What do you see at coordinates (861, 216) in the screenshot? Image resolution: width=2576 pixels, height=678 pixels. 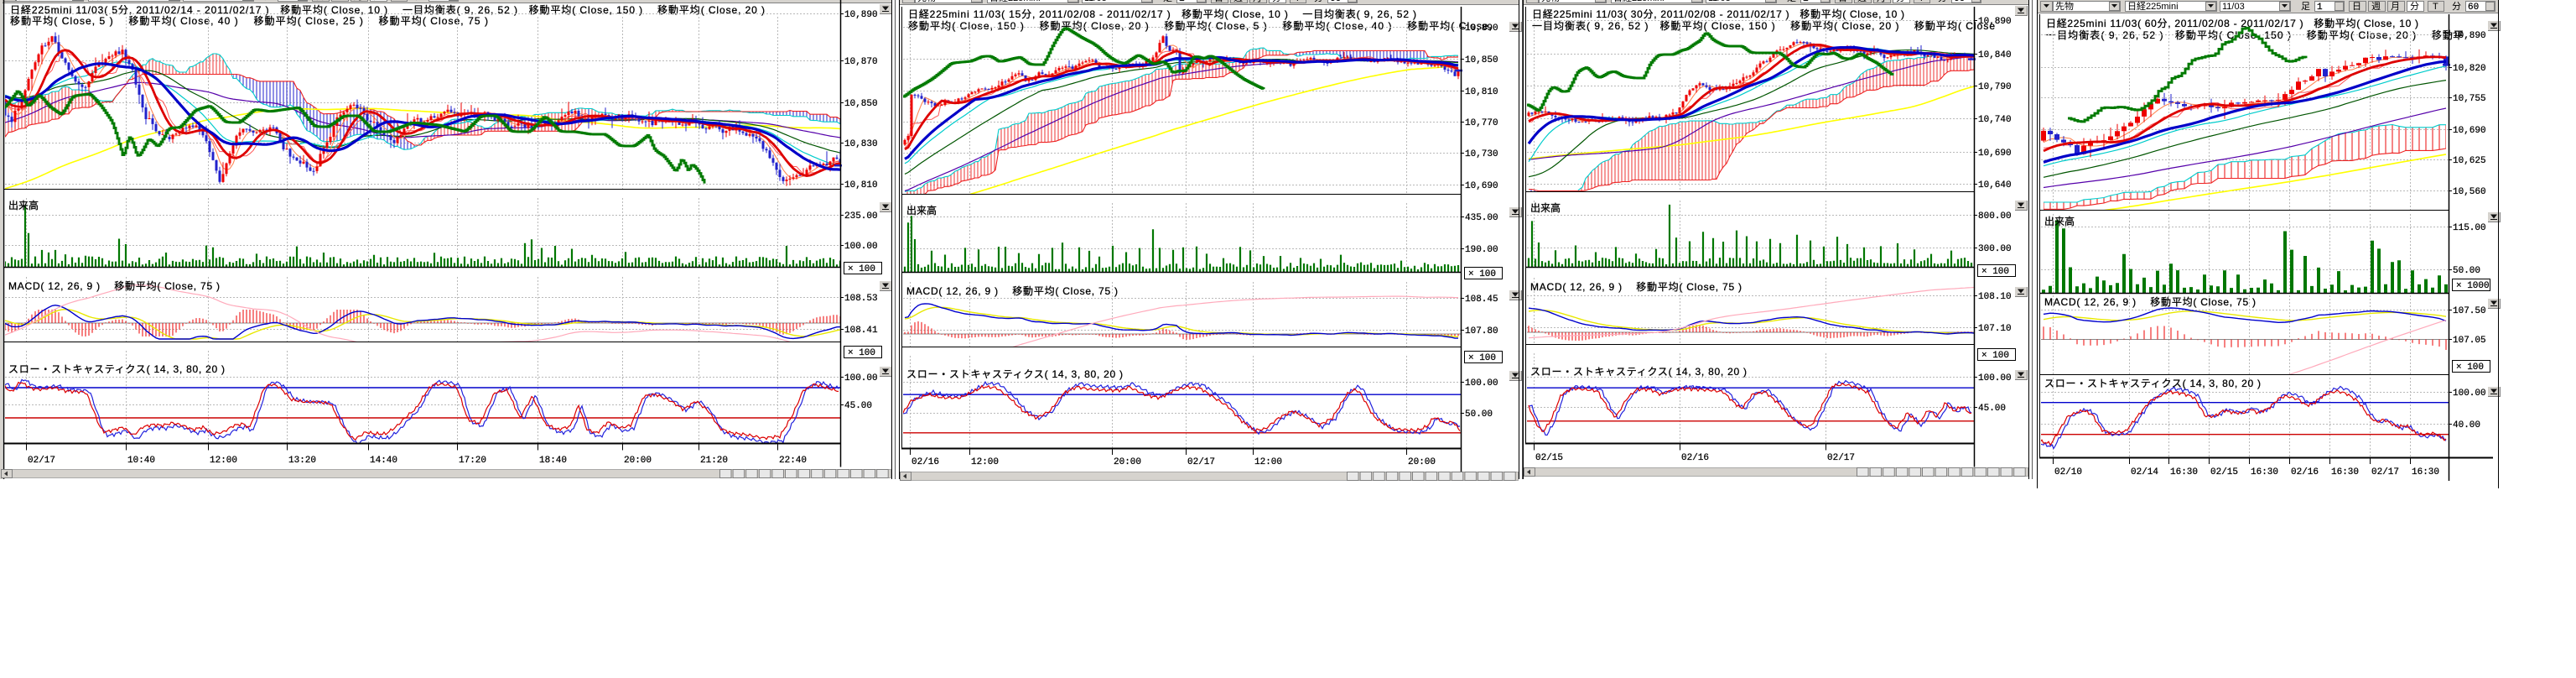 I see `svg-text: 235.00` at bounding box center [861, 216].